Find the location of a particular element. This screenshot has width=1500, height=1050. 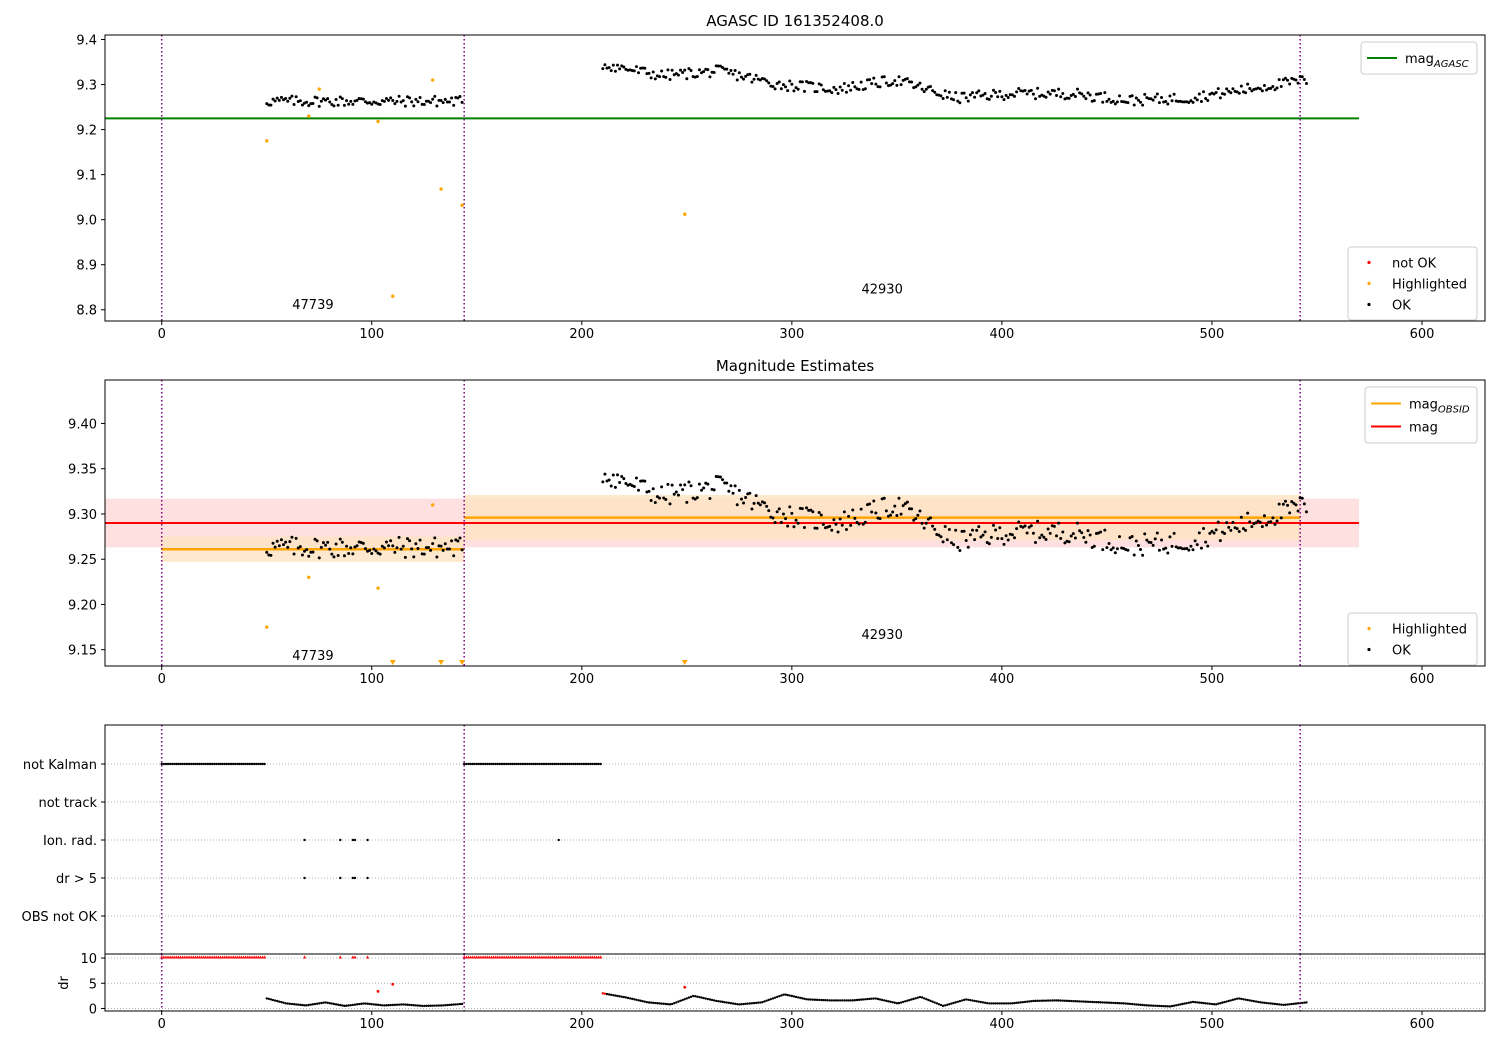

y-tick-label: 9.2 is located at coordinates (86, 131).